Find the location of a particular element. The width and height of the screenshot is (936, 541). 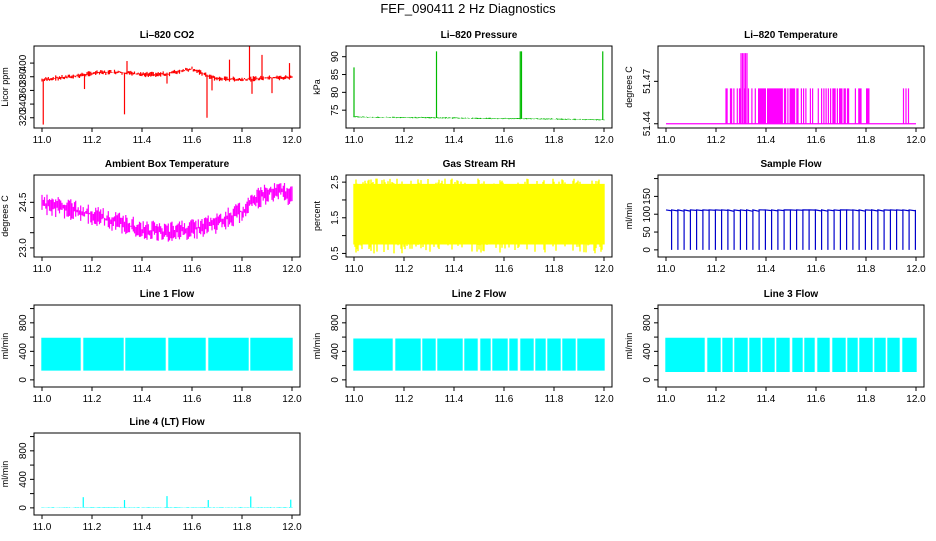

chart-title: Li–820 Temperature is located at coordinates (791, 35).